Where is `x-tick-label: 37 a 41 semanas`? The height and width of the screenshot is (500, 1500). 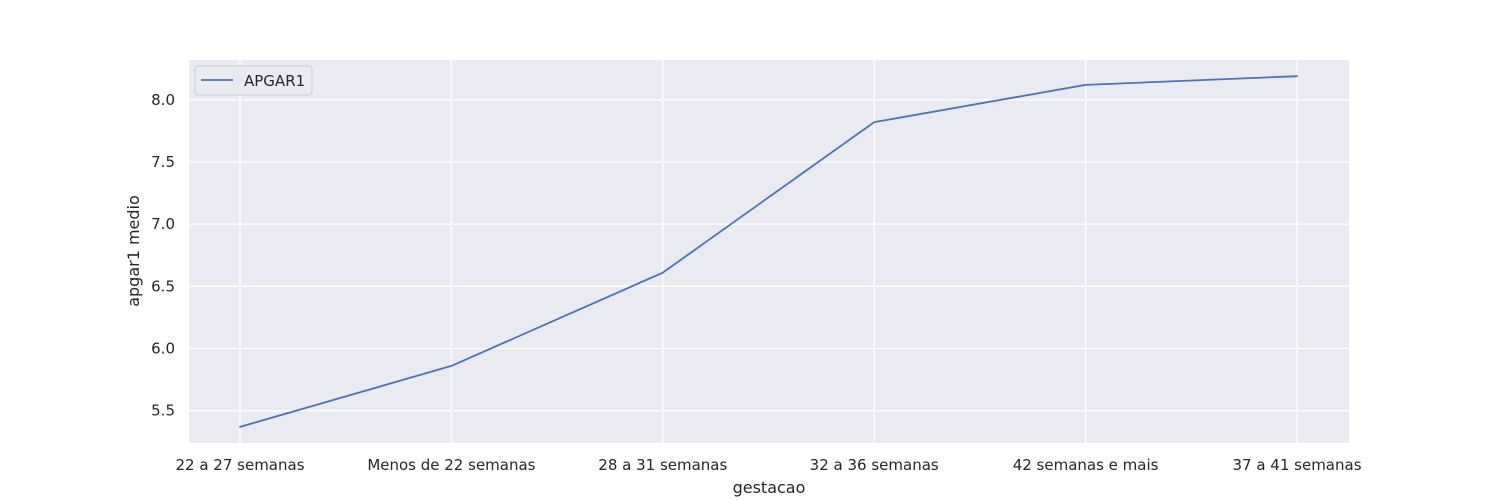
x-tick-label: 37 a 41 semanas is located at coordinates (1296, 465).